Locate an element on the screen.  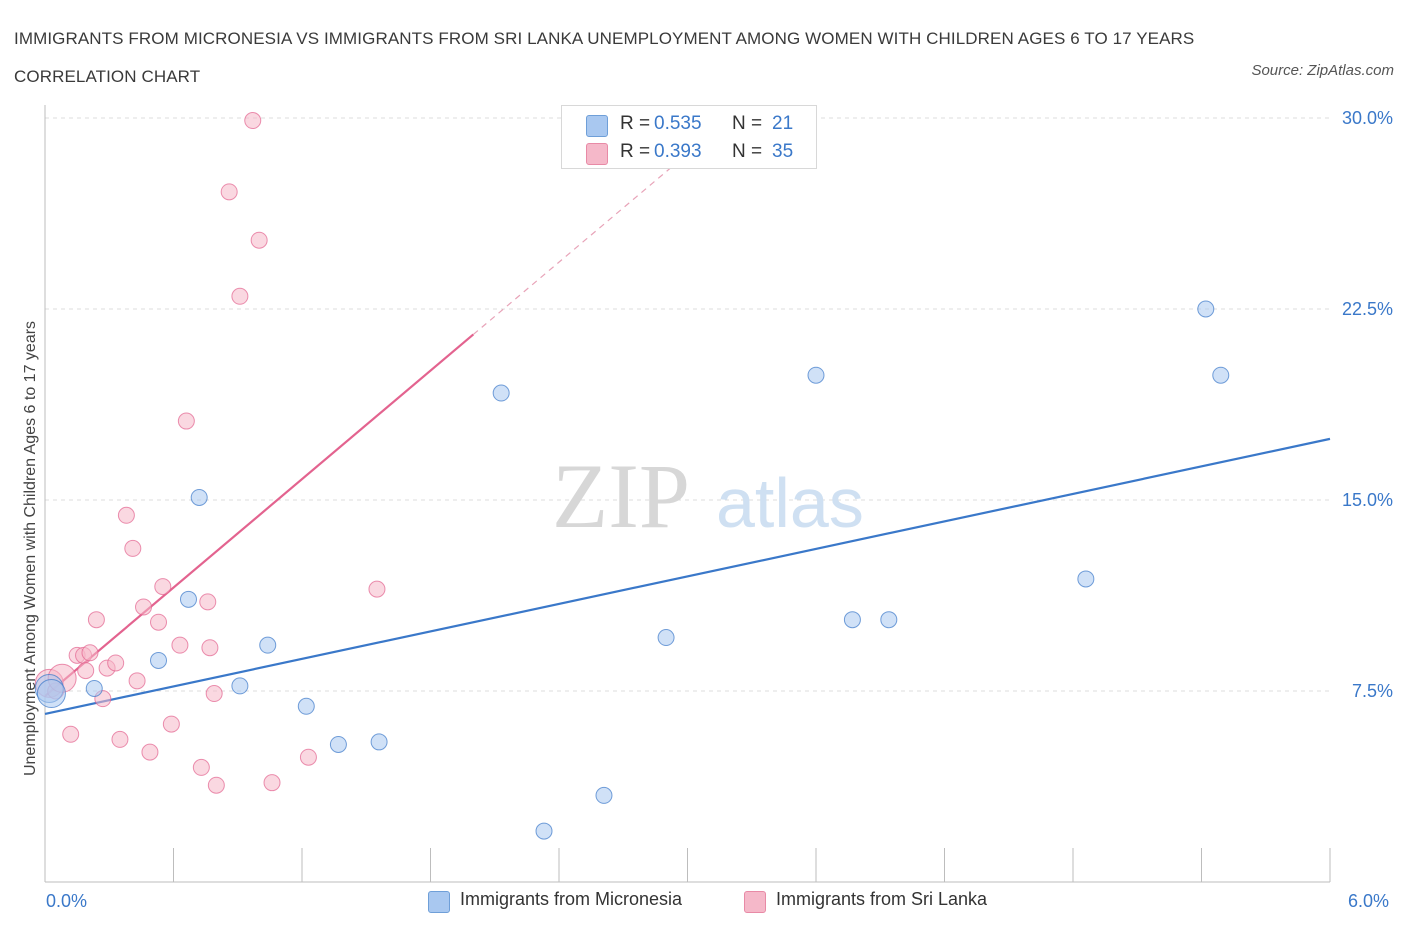
trend-extension-srilanka is located at coordinates (585, 239).